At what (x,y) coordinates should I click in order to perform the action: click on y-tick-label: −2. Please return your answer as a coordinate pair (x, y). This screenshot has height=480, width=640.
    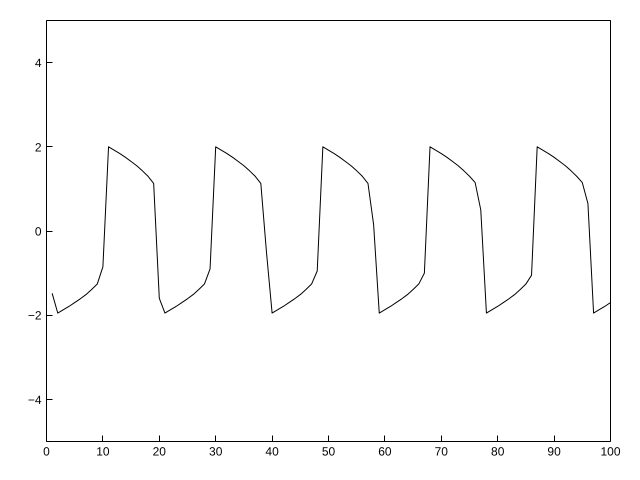
    Looking at the image, I should click on (35, 315).